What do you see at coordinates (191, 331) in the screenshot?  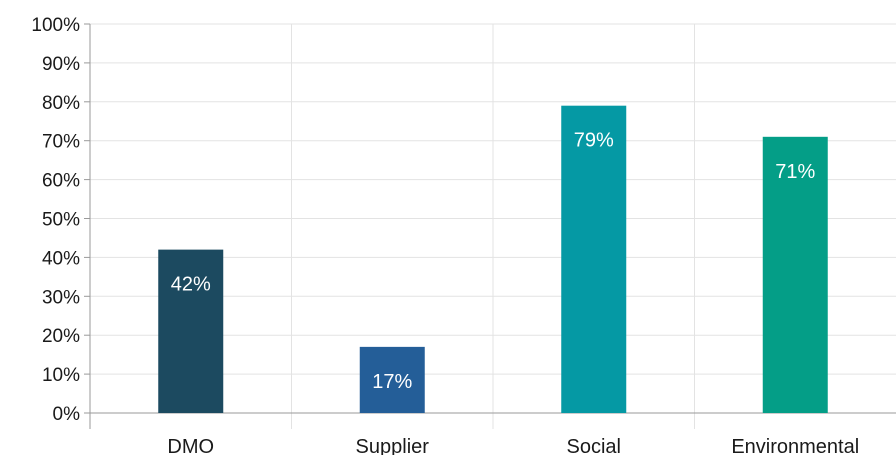 I see `bar-dmo` at bounding box center [191, 331].